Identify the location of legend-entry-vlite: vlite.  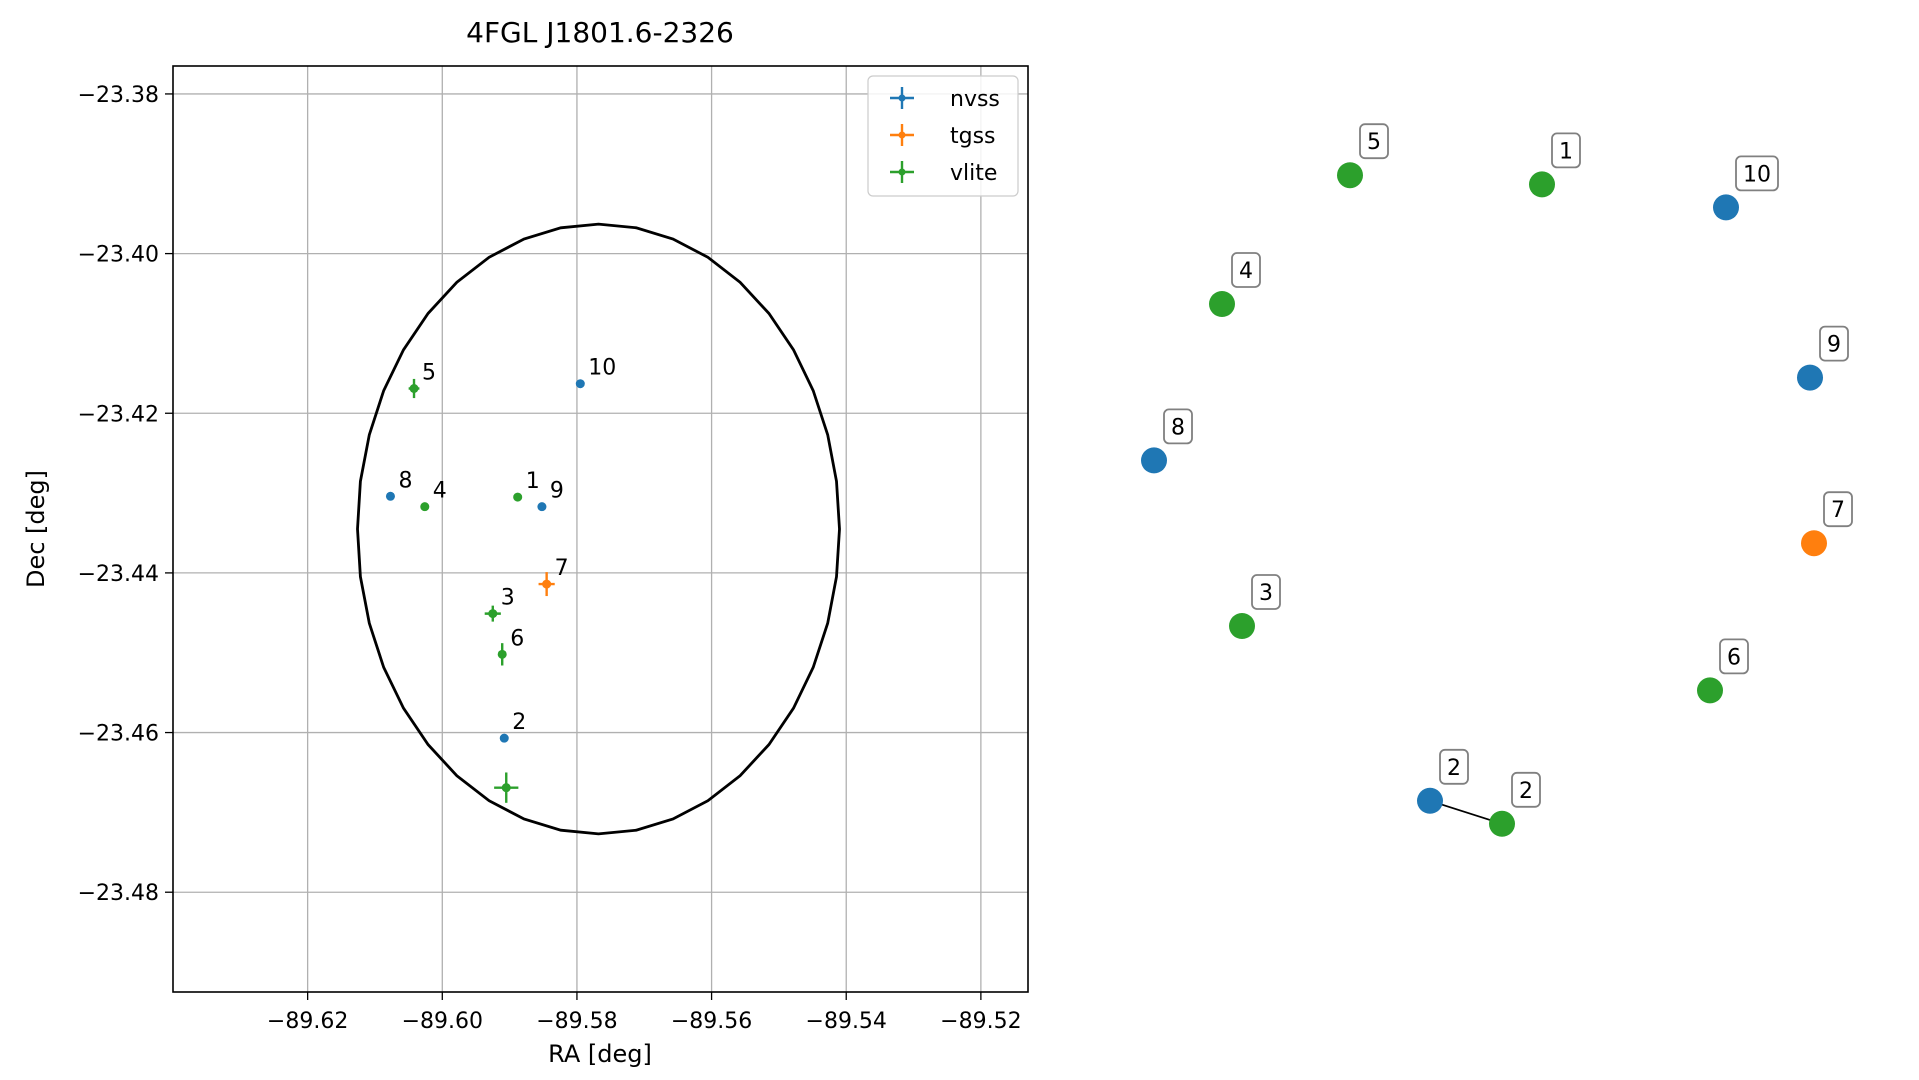
(943, 173).